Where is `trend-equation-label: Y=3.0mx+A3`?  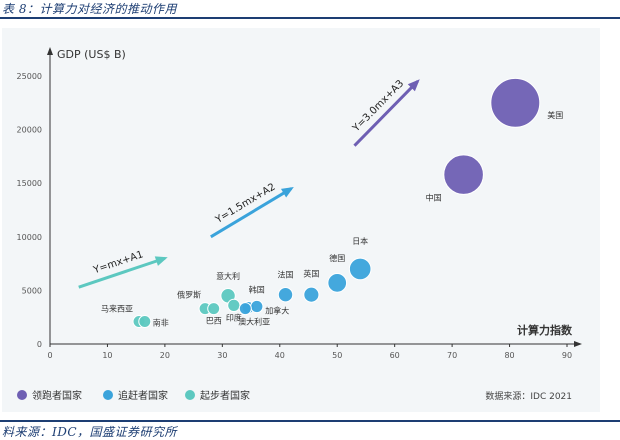 trend-equation-label: Y=3.0mx+A3 is located at coordinates (378, 106).